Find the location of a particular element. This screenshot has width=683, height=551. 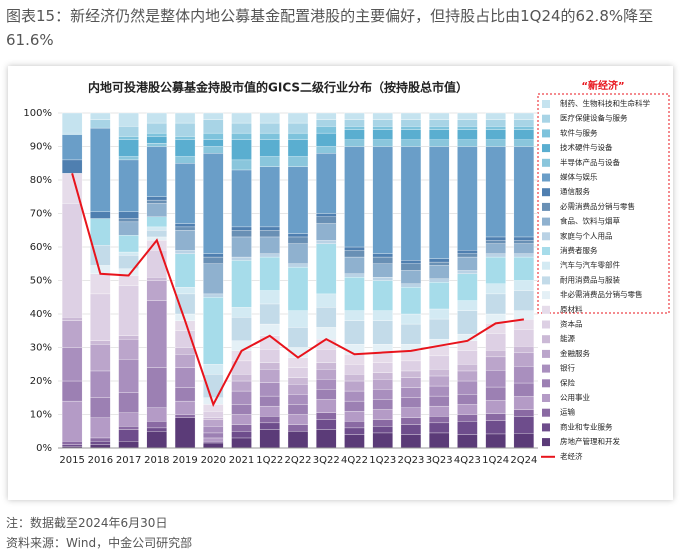

footer-note: 注：数据截至2024年6月30日 is located at coordinates (87, 523).